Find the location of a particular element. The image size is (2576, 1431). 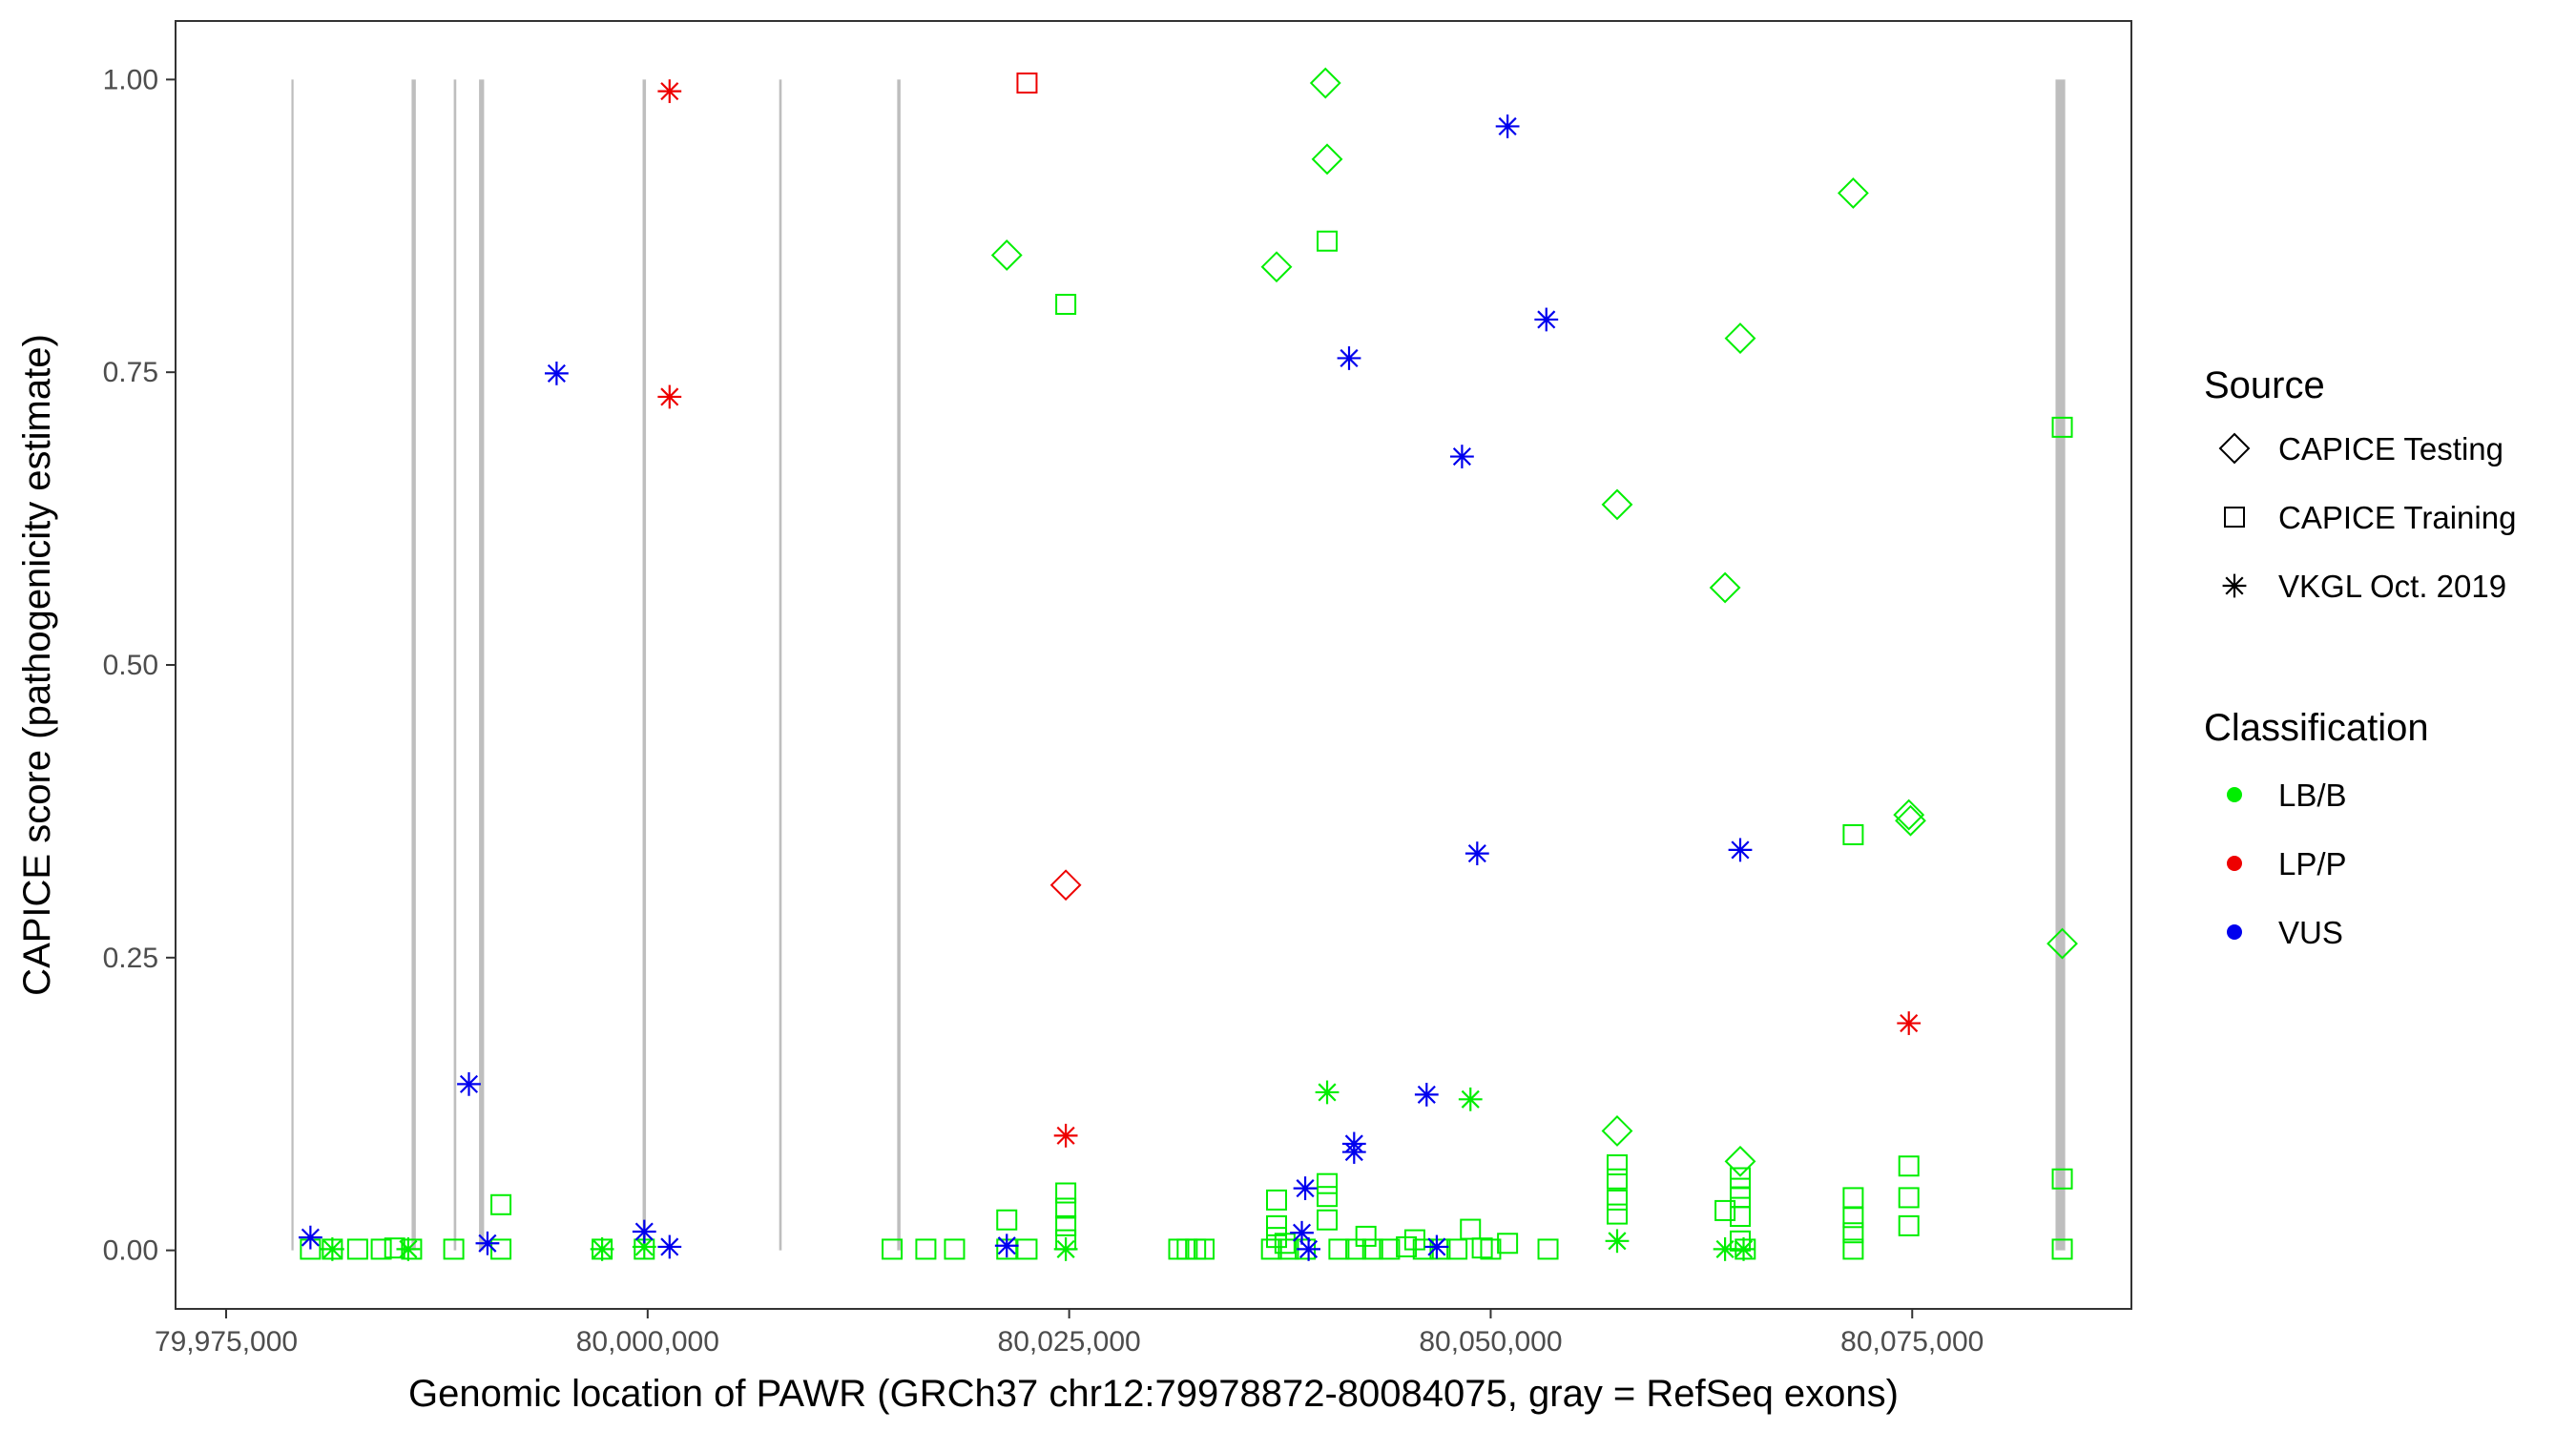

y-tick-label: 0.25 is located at coordinates (130, 958).